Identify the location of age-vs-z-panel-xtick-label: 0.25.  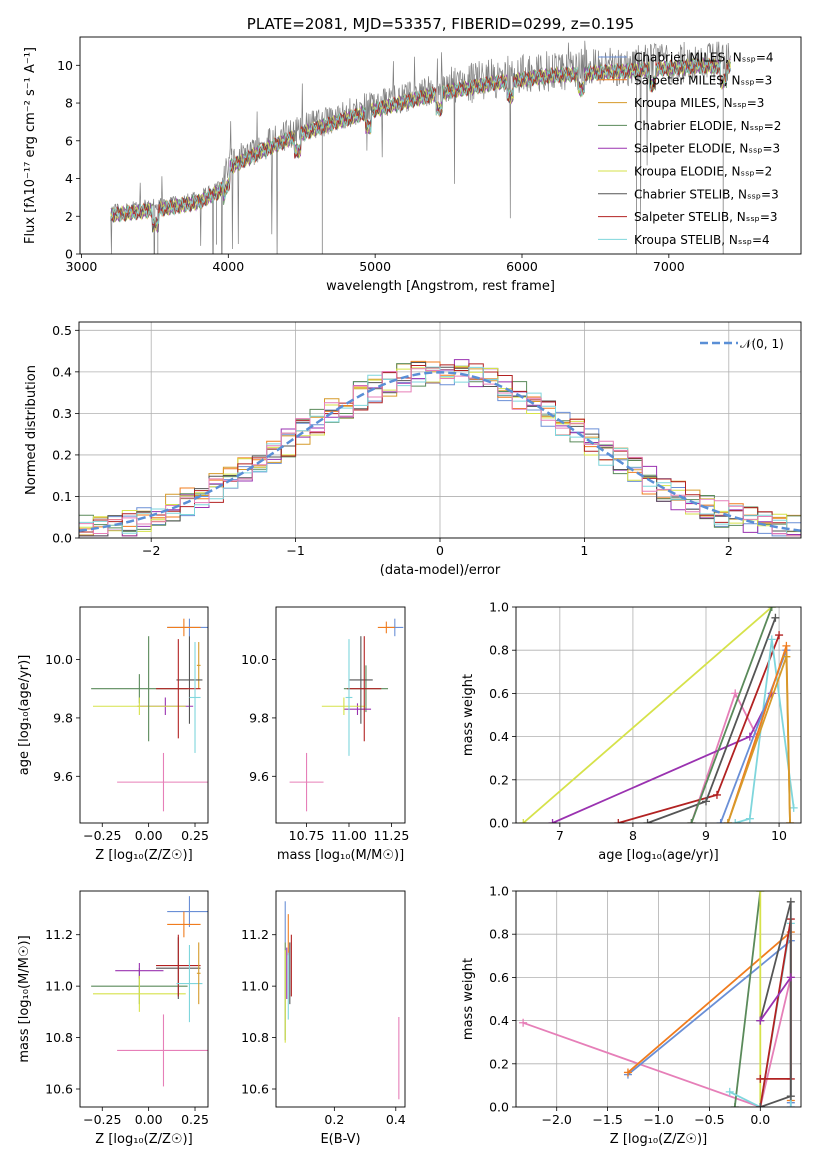
(195, 835).